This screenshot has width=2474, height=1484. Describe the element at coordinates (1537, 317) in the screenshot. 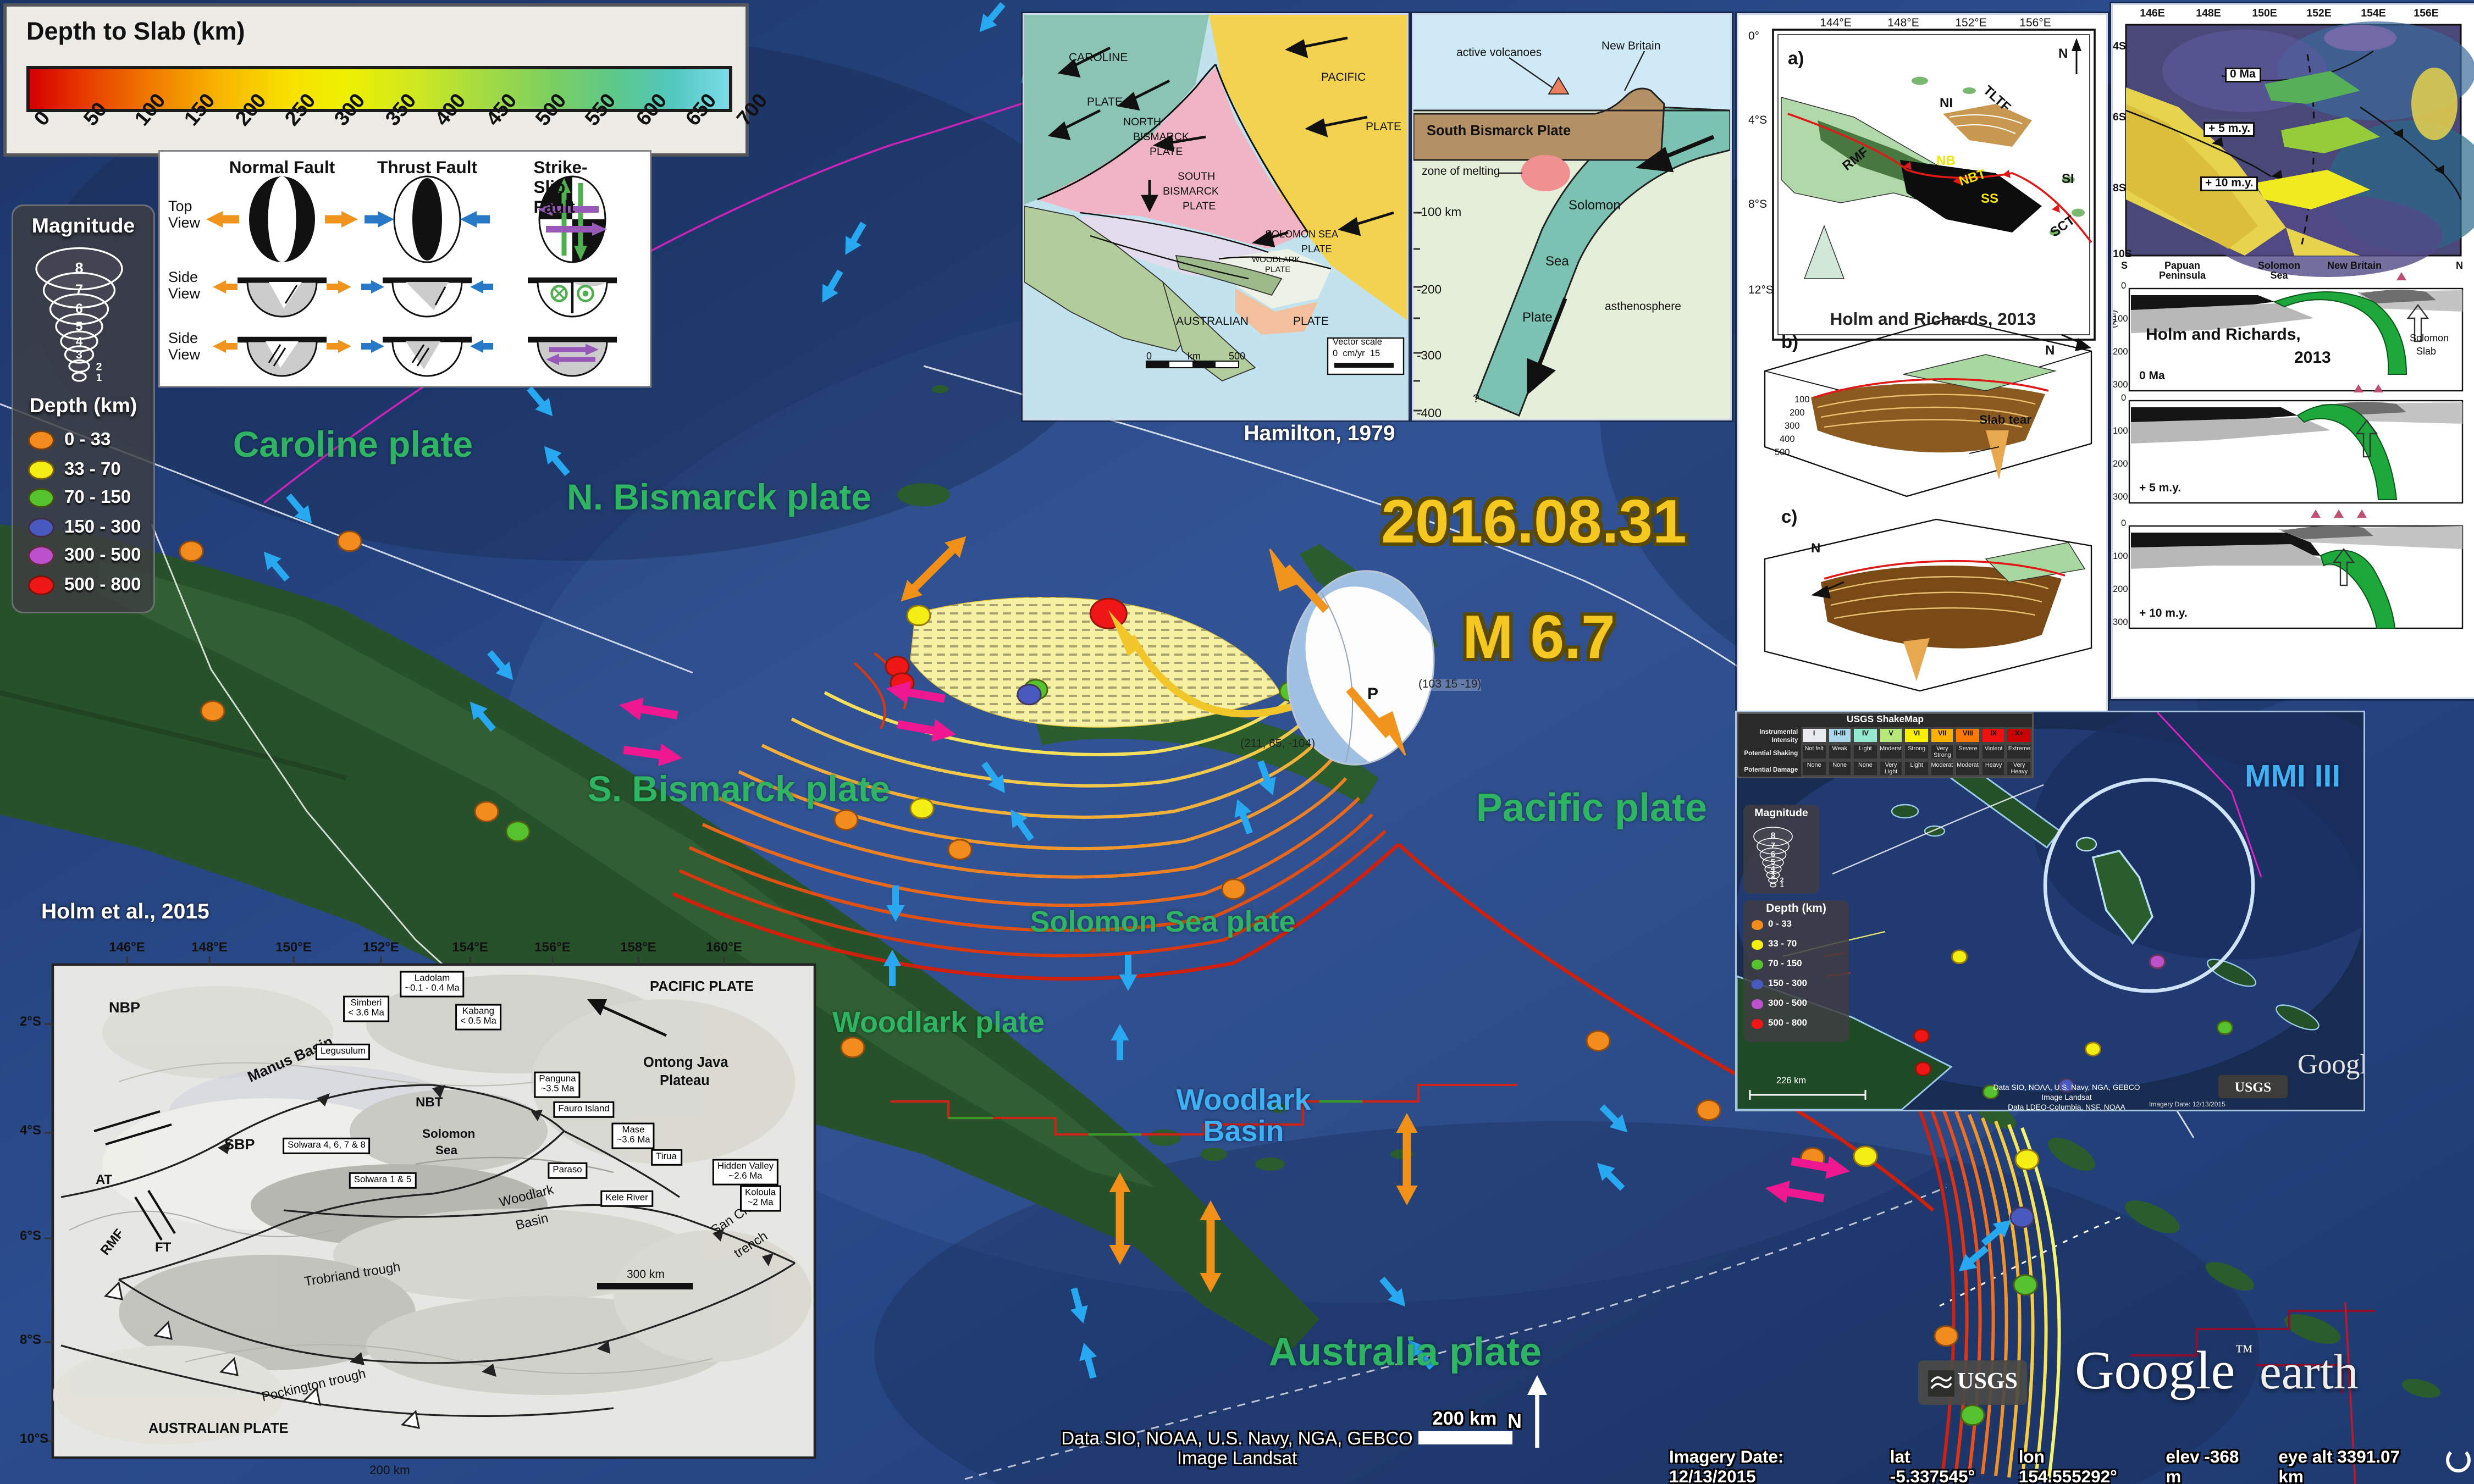

I see `label: Plate` at that location.